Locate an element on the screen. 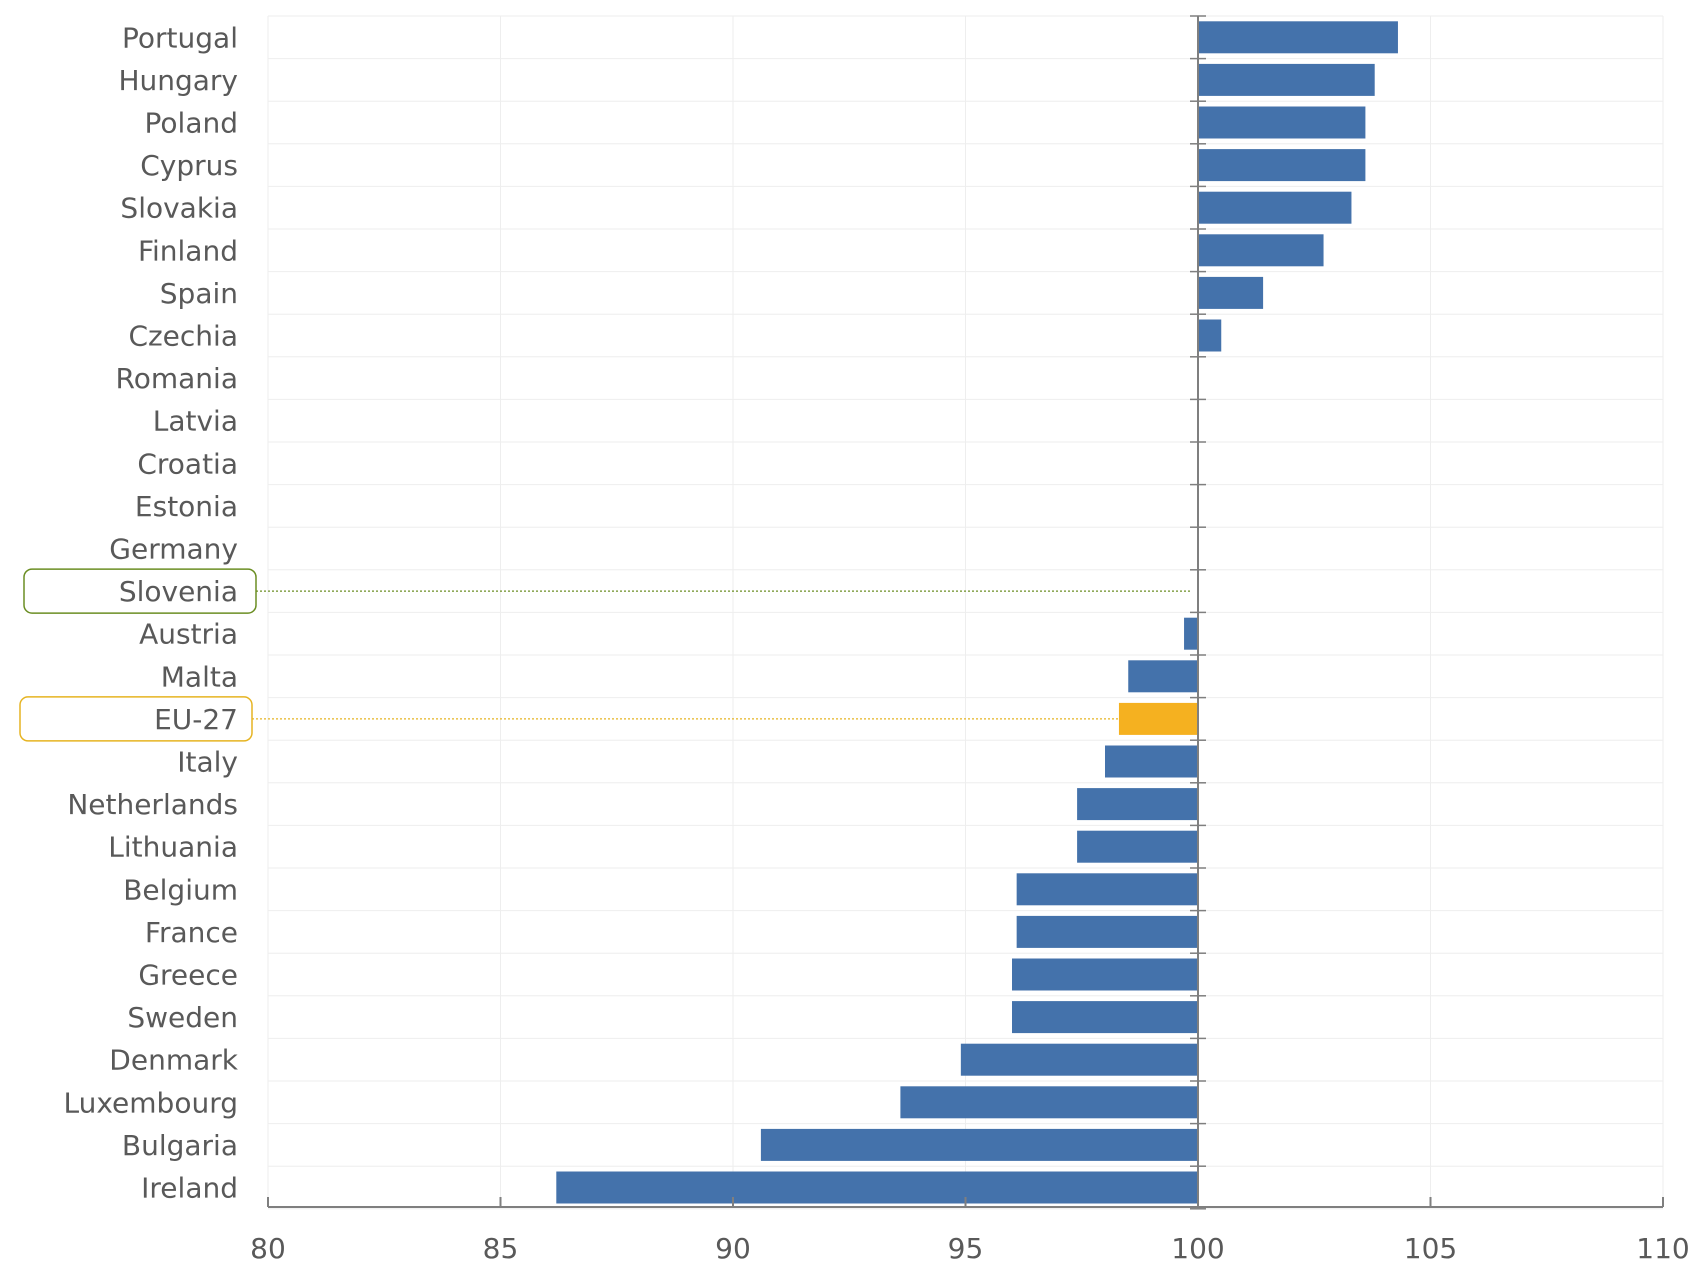 The height and width of the screenshot is (1276, 1690). bar-austria is located at coordinates (1191, 633).